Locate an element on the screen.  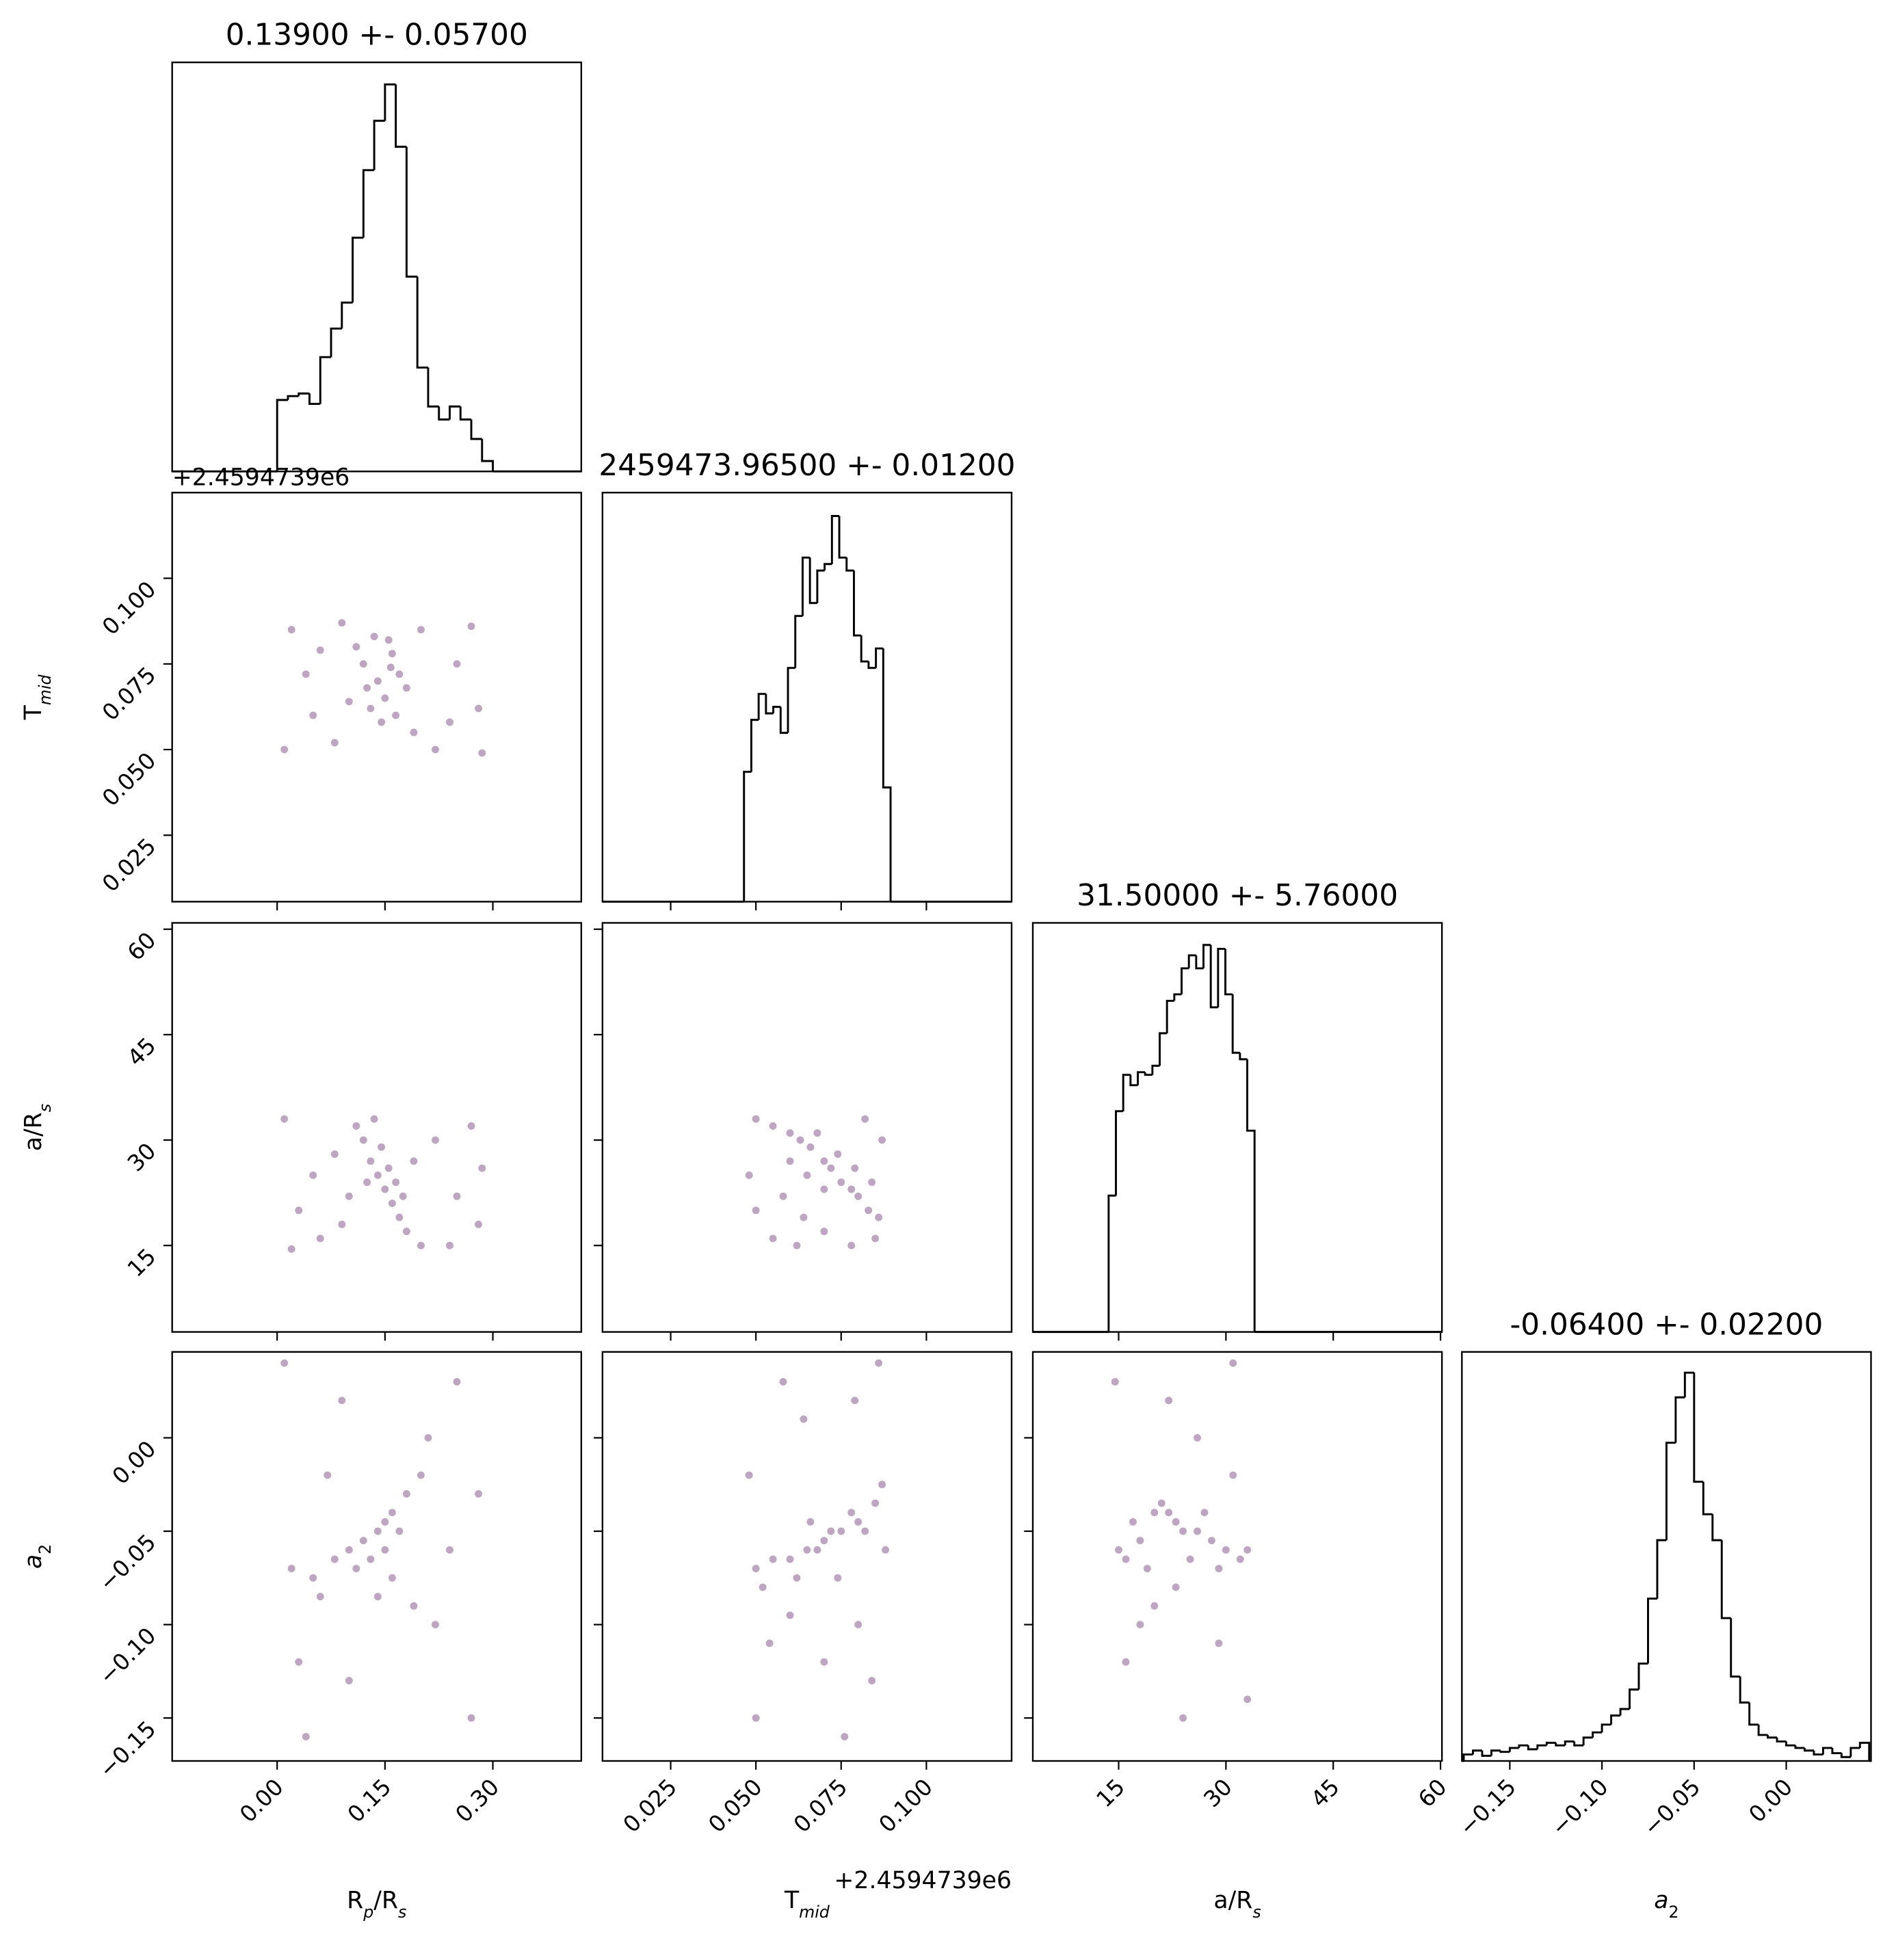
y-tick-label: 0.075 is located at coordinates (129, 694).